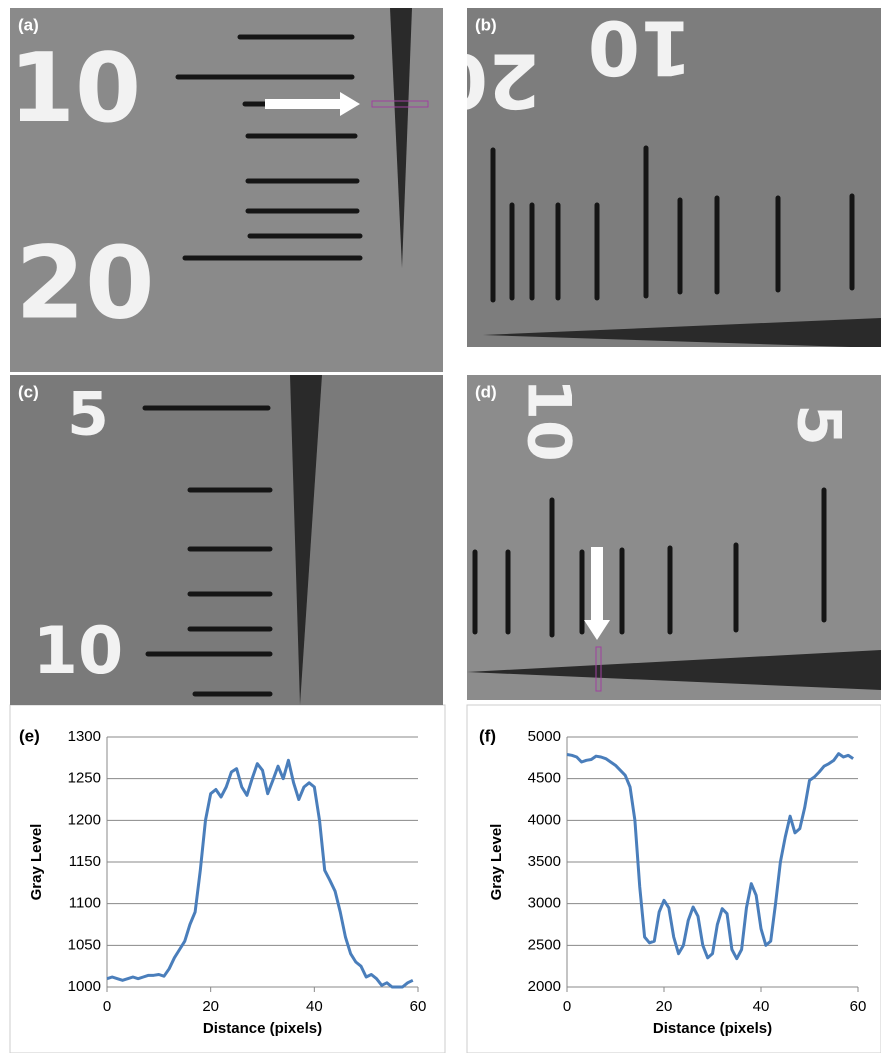 The height and width of the screenshot is (1058, 881). Describe the element at coordinates (544, 778) in the screenshot. I see `y-tick-label: 4500` at that location.